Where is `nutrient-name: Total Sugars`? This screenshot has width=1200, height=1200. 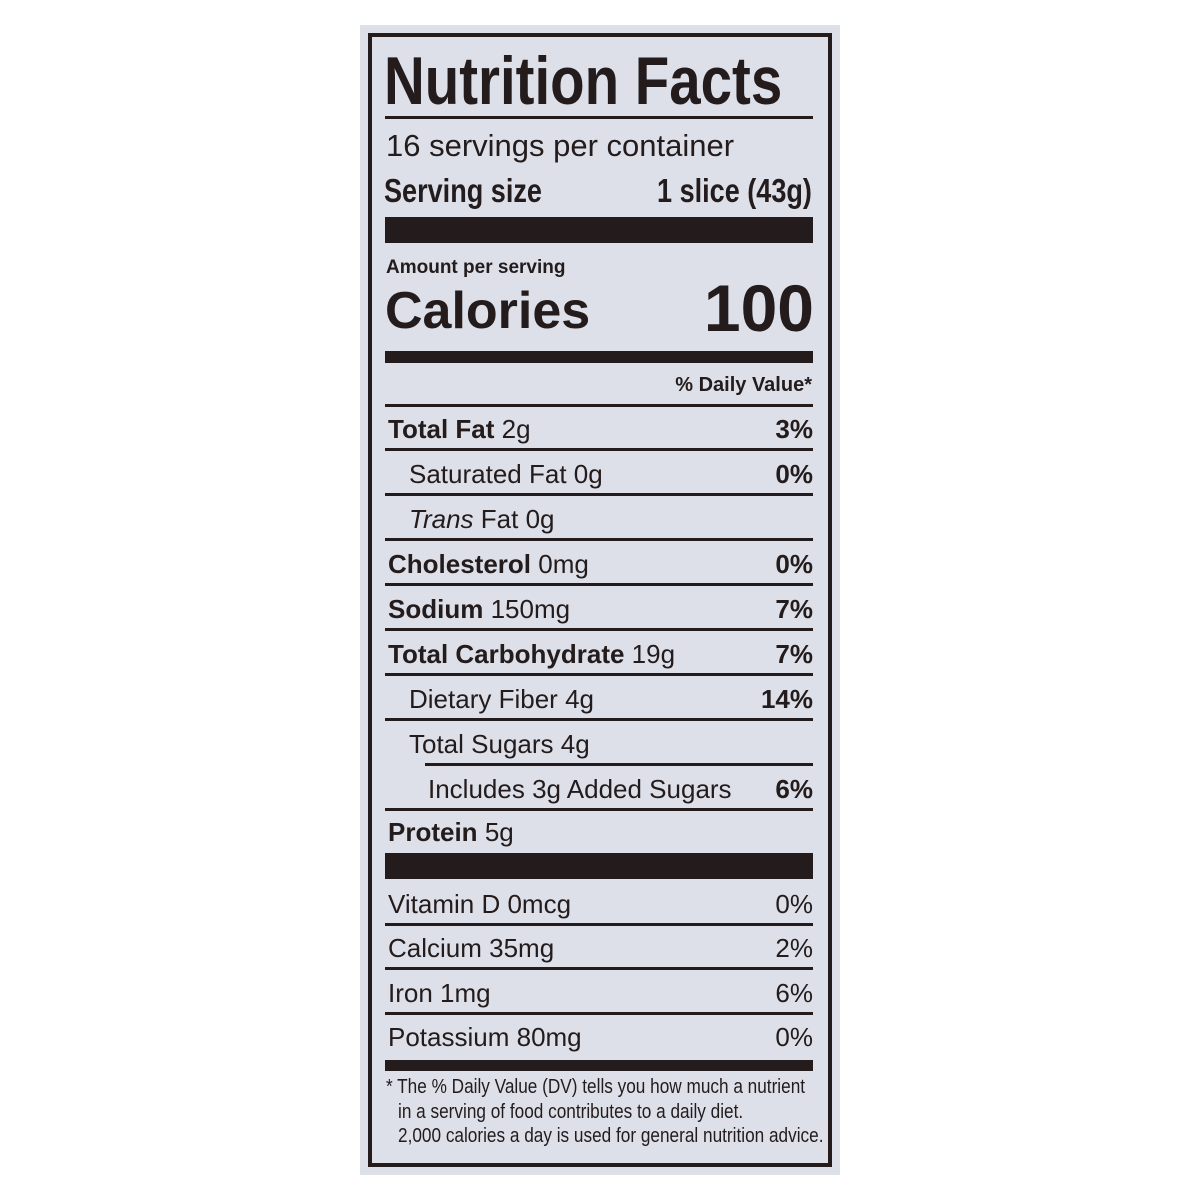
nutrient-name: Total Sugars is located at coordinates (481, 744).